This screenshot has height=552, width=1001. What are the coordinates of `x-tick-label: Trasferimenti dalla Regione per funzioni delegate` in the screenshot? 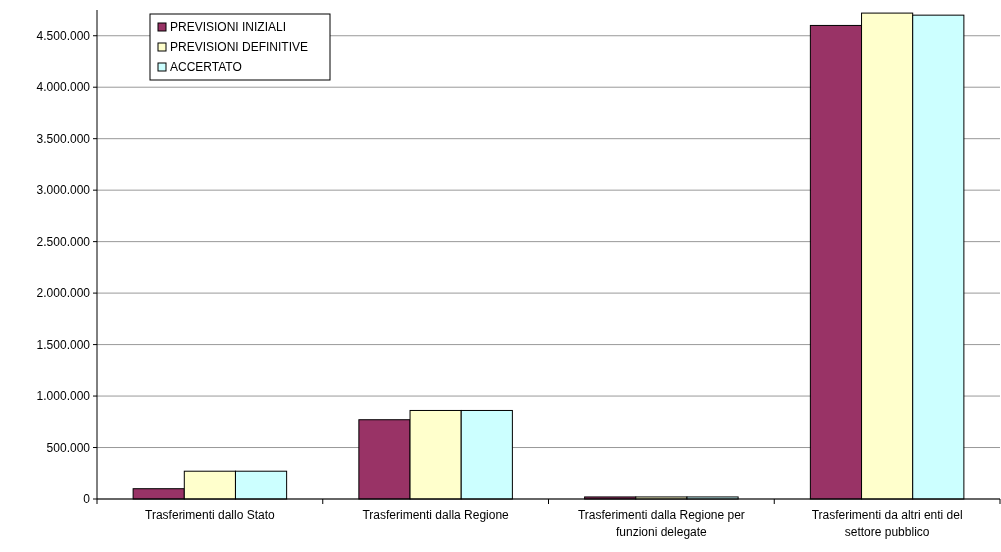 It's located at (661, 523).